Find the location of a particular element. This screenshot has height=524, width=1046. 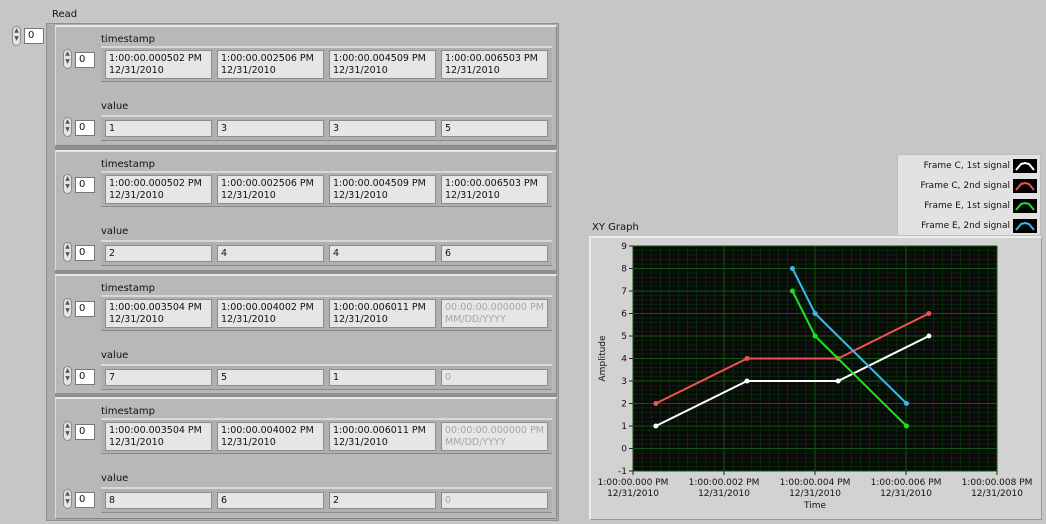

legend-item: Frame E, 1st signal is located at coordinates (969, 206).